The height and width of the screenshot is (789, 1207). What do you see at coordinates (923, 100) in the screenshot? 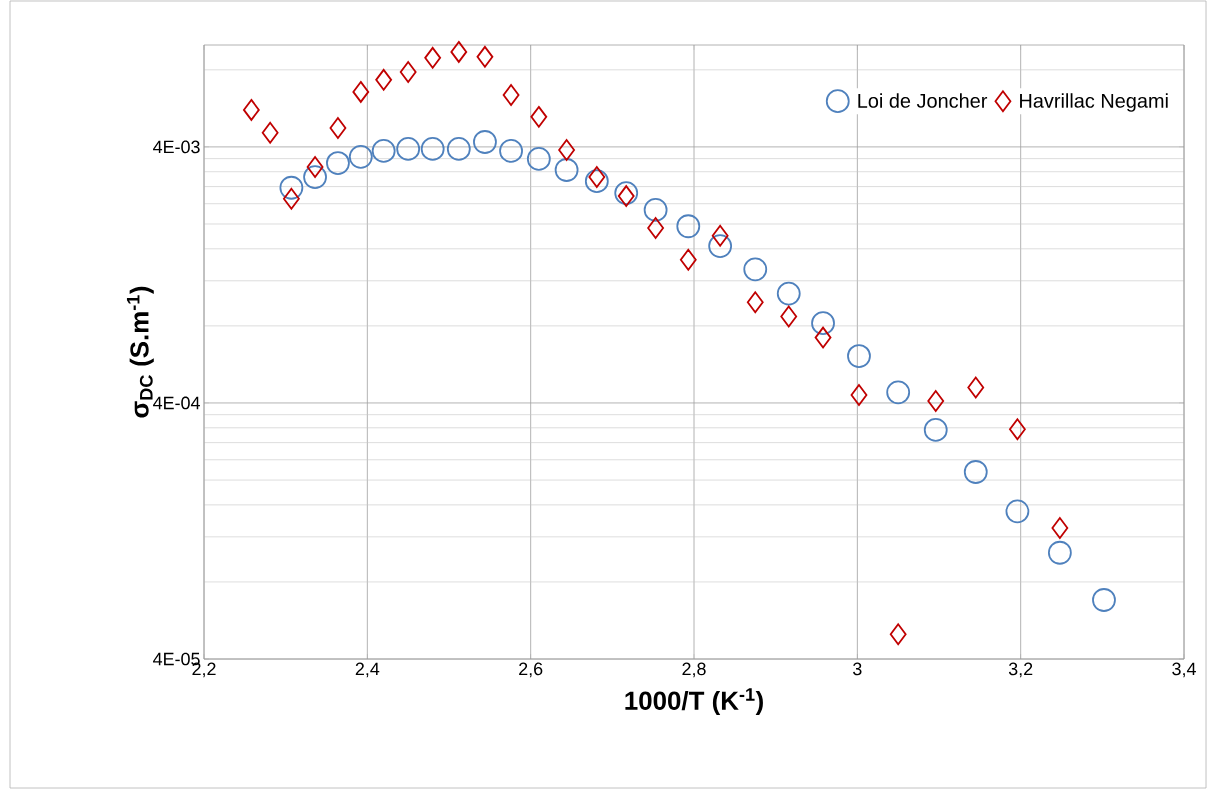
I see `legend-label: Loi de Joncher` at bounding box center [923, 100].